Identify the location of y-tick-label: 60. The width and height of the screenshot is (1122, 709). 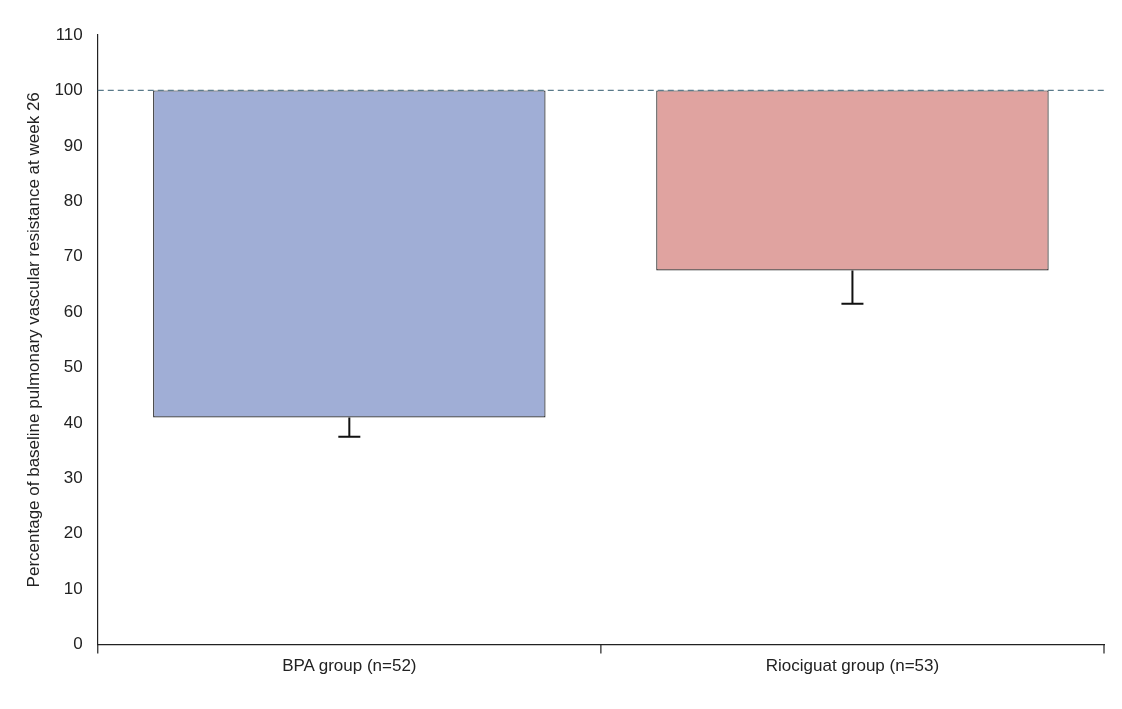
(73, 311).